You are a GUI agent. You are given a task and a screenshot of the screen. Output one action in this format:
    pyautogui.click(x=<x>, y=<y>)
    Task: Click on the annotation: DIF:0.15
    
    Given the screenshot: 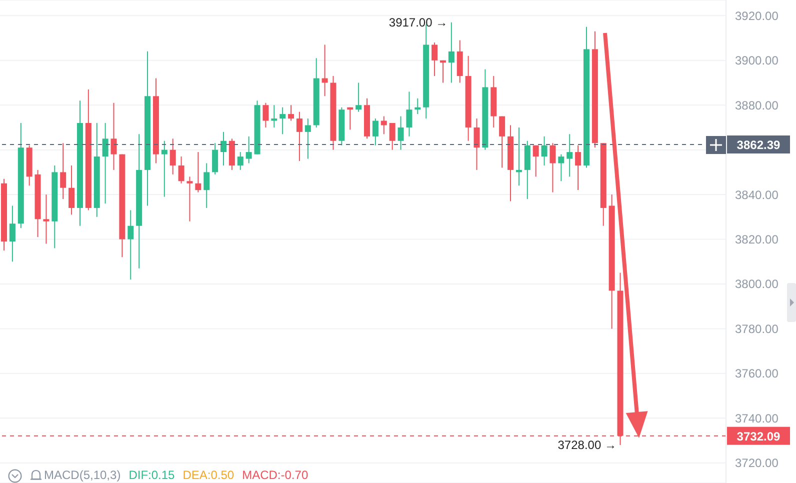 What is the action you would take?
    pyautogui.click(x=151, y=475)
    